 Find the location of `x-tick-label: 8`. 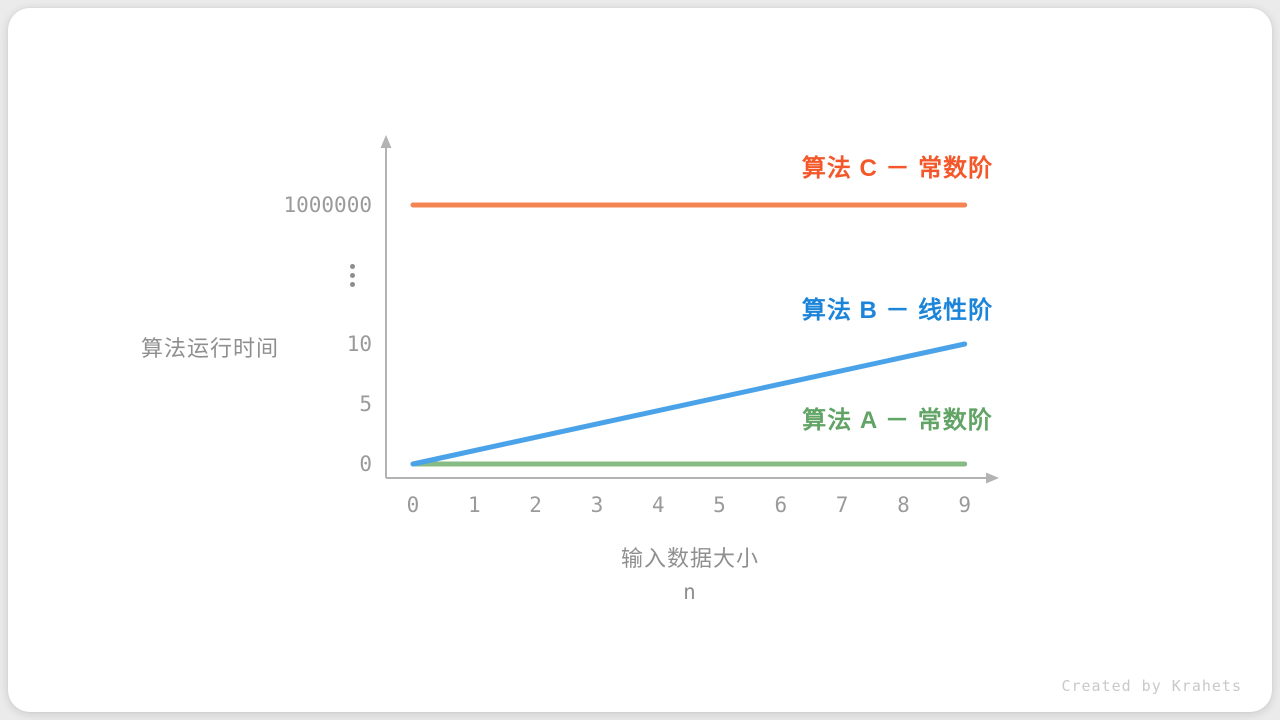

x-tick-label: 8 is located at coordinates (903, 505).